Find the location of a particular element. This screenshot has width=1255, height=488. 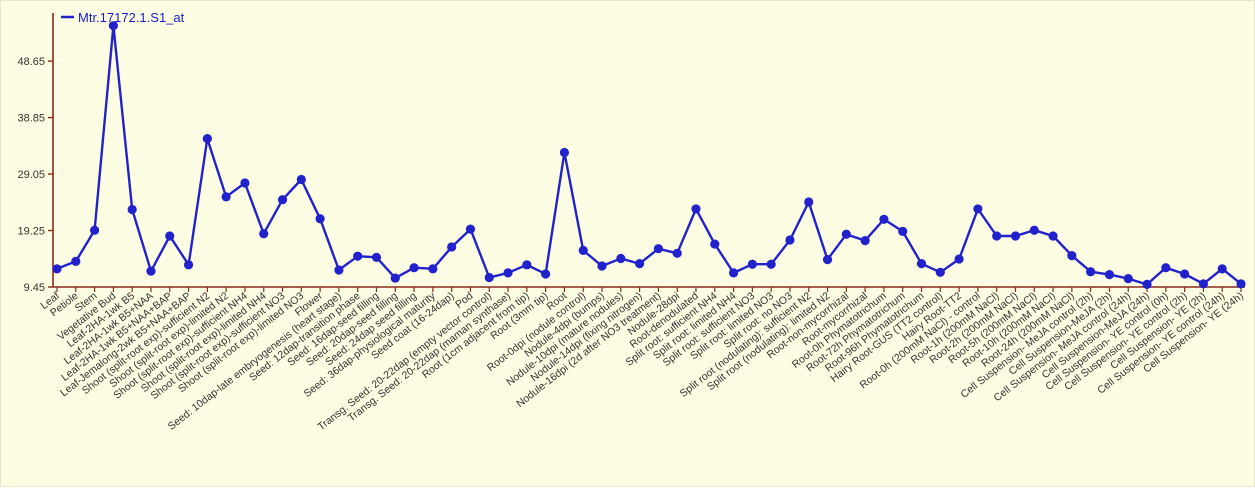

y-axis-ticks: 48.65 38.85 29.05 19.25 9.45 is located at coordinates (35, 175).